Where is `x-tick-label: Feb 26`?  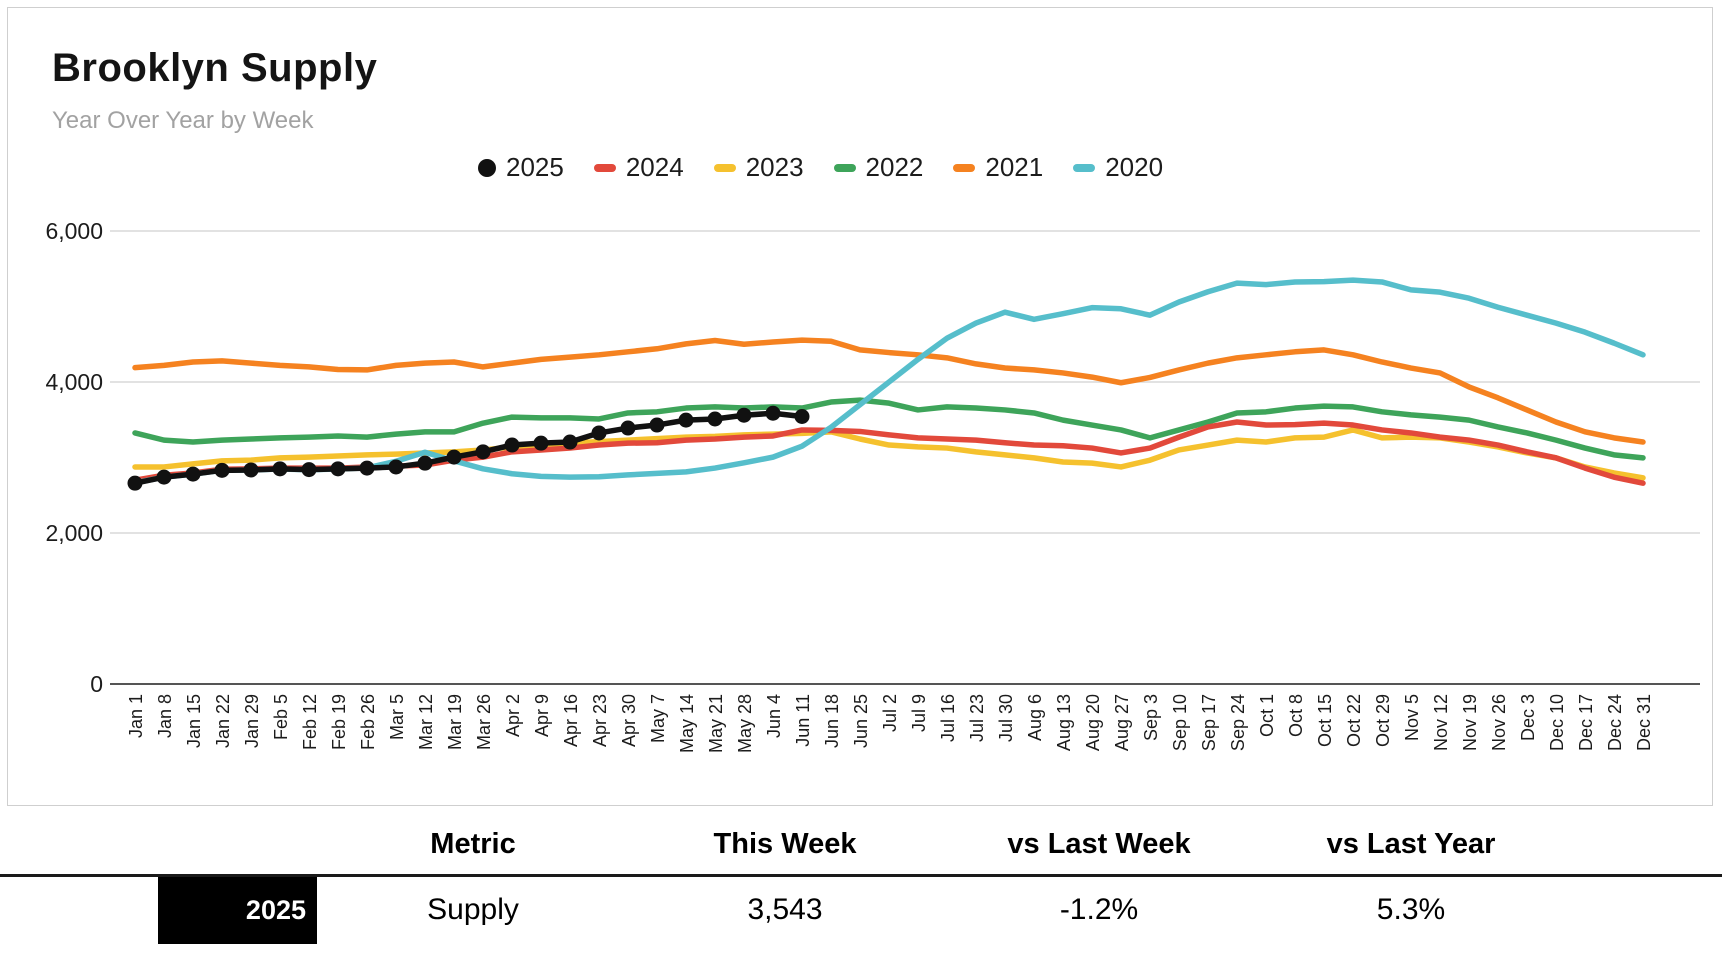
x-tick-label: Feb 26 is located at coordinates (368, 722).